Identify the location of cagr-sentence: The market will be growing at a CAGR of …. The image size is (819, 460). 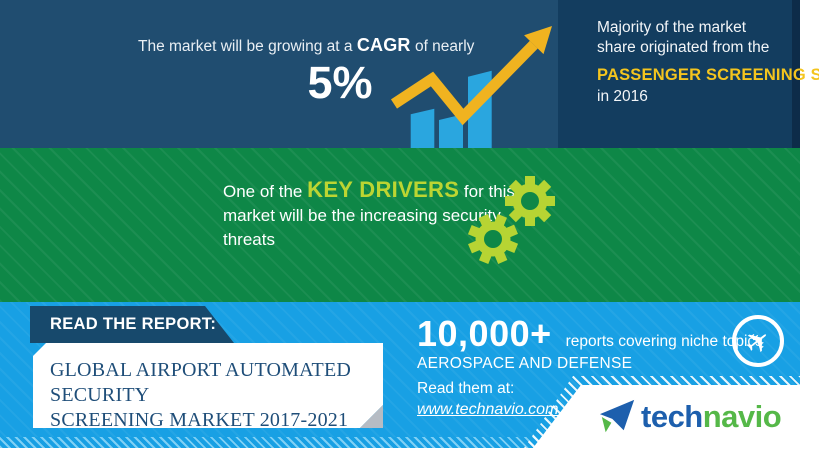
(306, 45).